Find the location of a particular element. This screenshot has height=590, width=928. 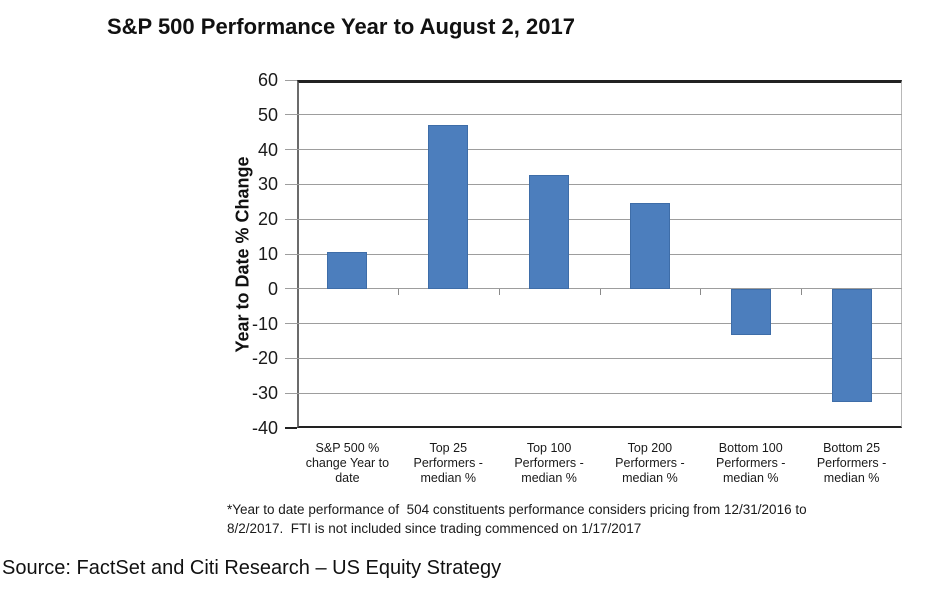

y-tick-label: -10 is located at coordinates (264, 323).